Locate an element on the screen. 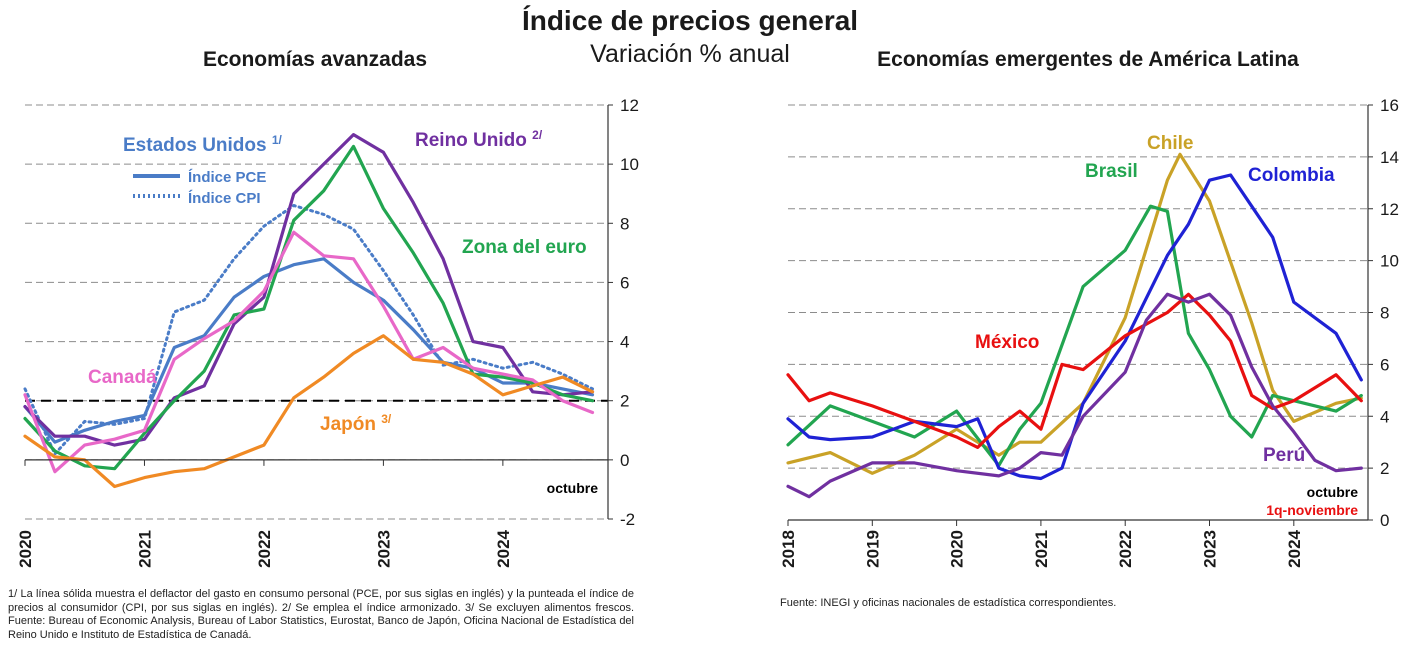 This screenshot has height=662, width=1417. chart-left-legend: Índice PCE Índice CPI is located at coordinates (199, 188).